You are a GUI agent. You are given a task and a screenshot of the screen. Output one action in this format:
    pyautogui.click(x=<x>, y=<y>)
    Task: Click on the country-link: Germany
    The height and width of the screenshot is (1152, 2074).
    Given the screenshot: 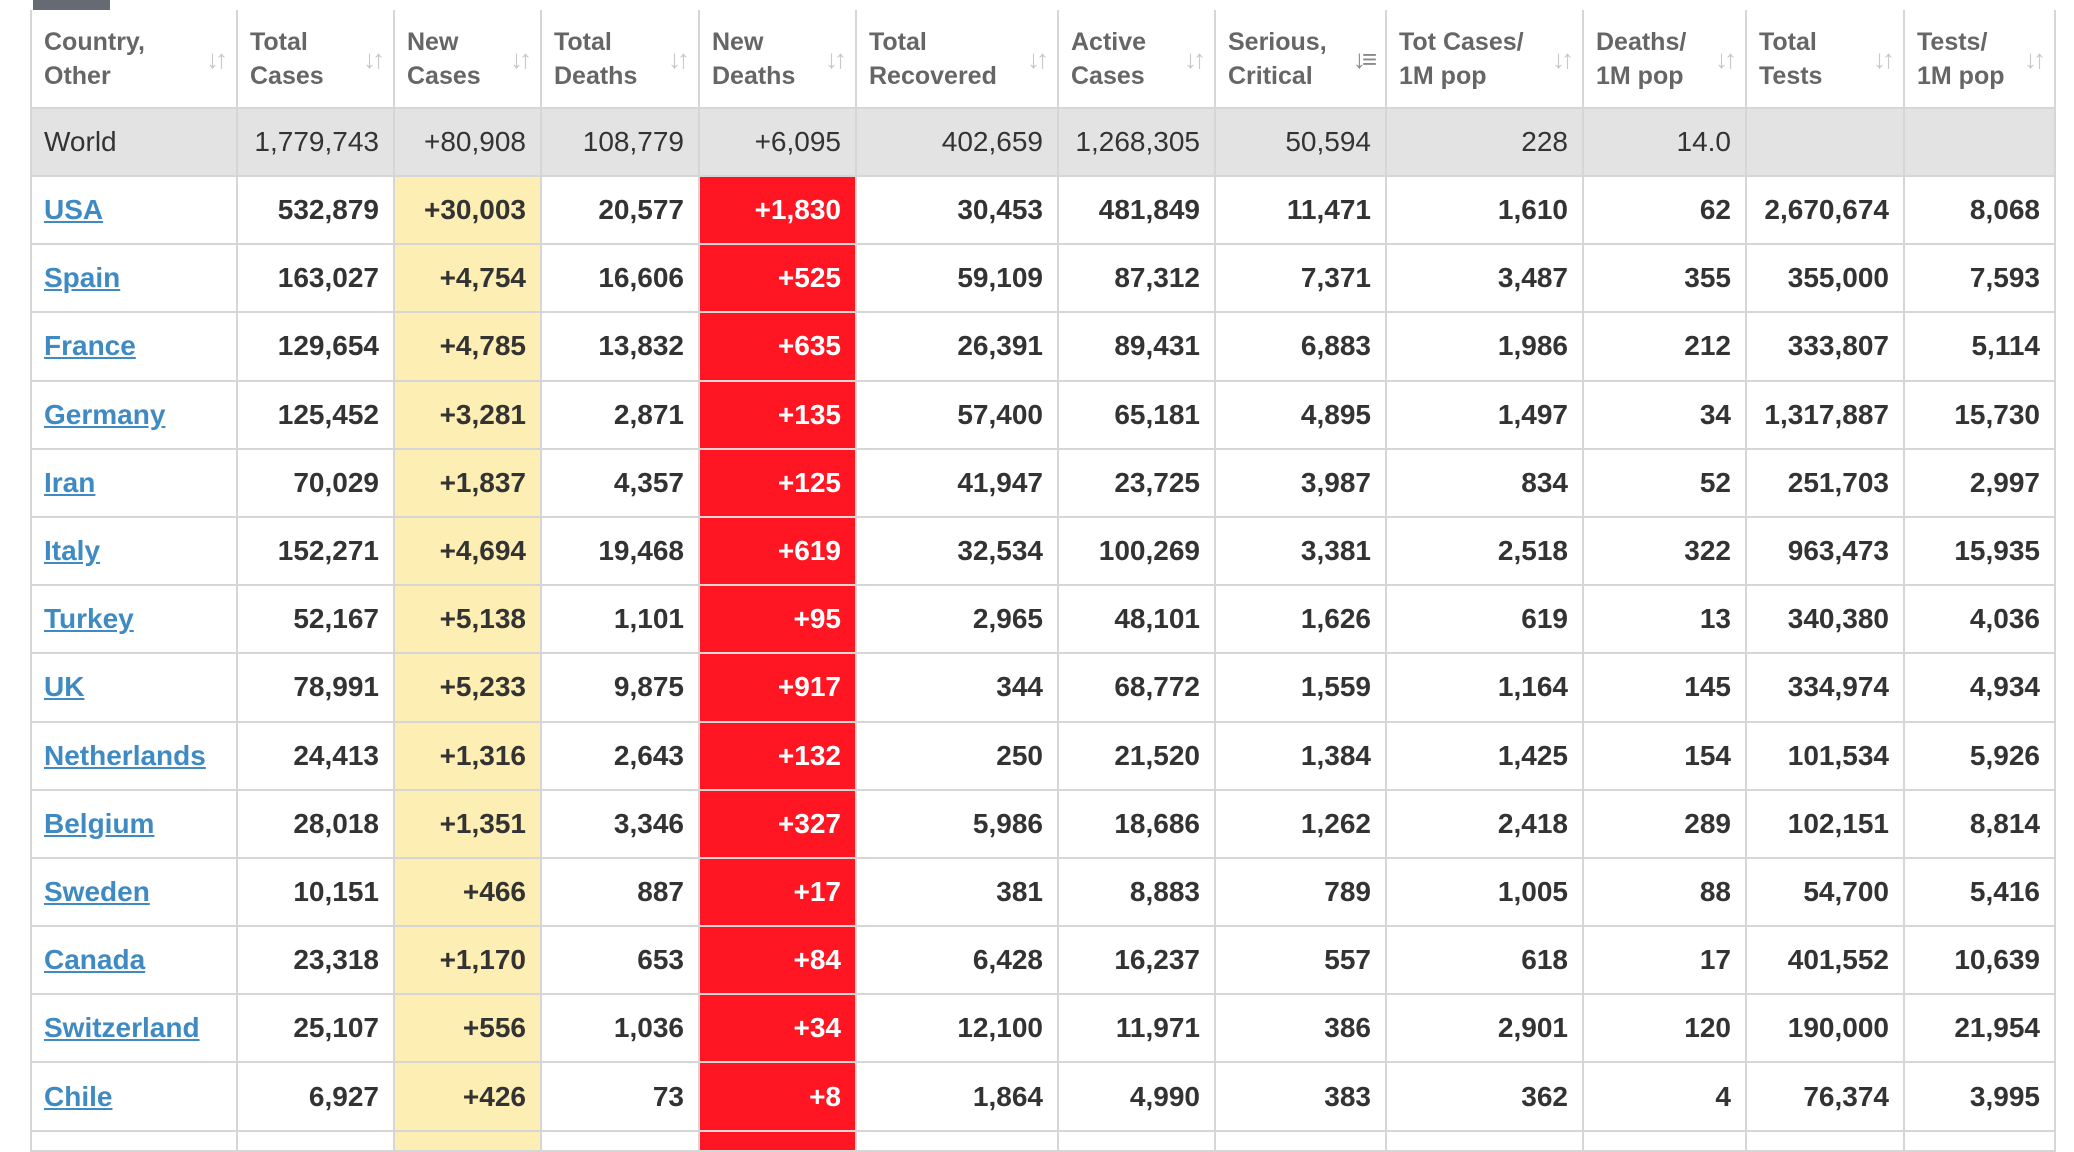 What is the action you would take?
    pyautogui.click(x=105, y=414)
    